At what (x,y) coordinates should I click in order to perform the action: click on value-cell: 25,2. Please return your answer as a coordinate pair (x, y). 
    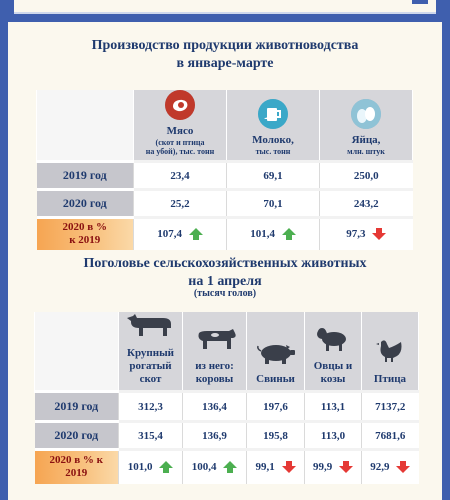
    Looking at the image, I should click on (180, 203).